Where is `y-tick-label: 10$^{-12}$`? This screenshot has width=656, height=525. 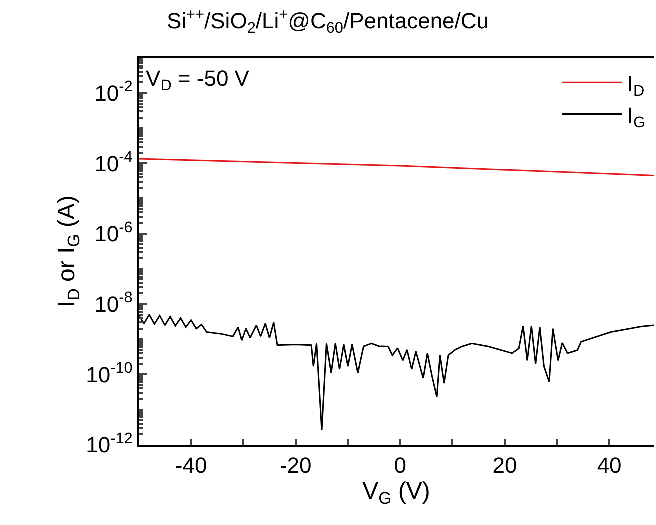 y-tick-label: 10$^{-12}$ is located at coordinates (109, 444).